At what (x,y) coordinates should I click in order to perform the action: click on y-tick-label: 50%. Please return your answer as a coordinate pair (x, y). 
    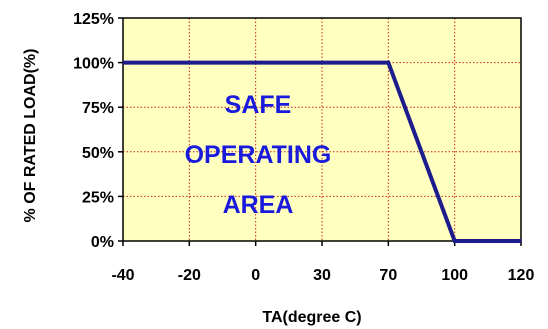
    Looking at the image, I should click on (98, 153).